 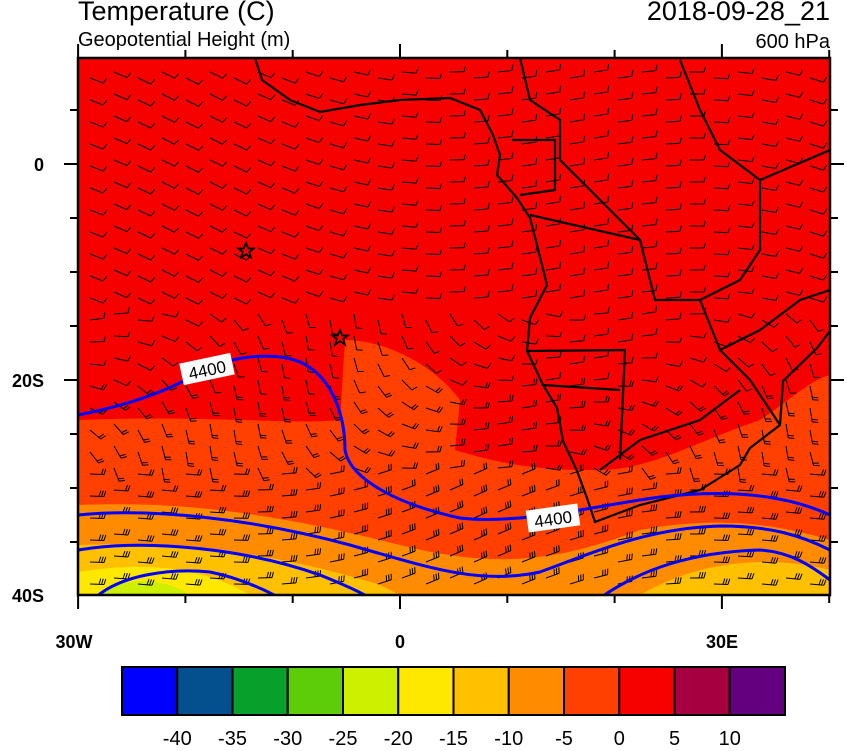 What do you see at coordinates (343, 739) in the screenshot?
I see `colorbar-label: -25` at bounding box center [343, 739].